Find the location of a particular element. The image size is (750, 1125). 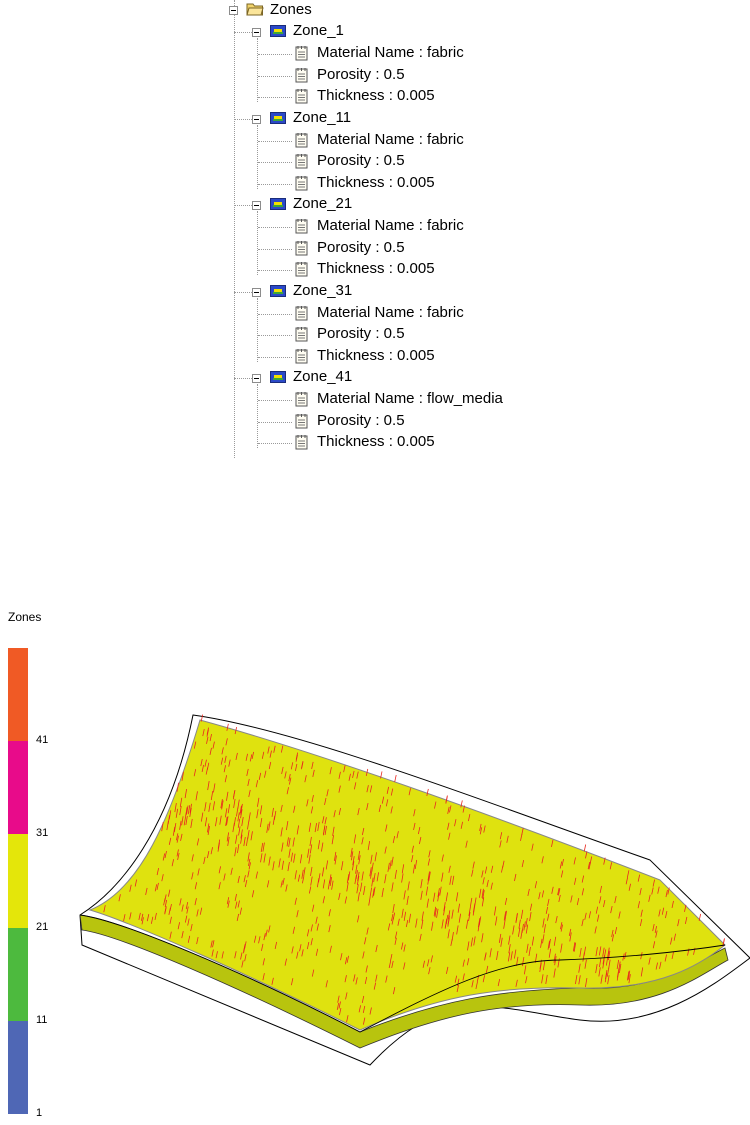

zone-label: Zone_41 is located at coordinates (323, 376).